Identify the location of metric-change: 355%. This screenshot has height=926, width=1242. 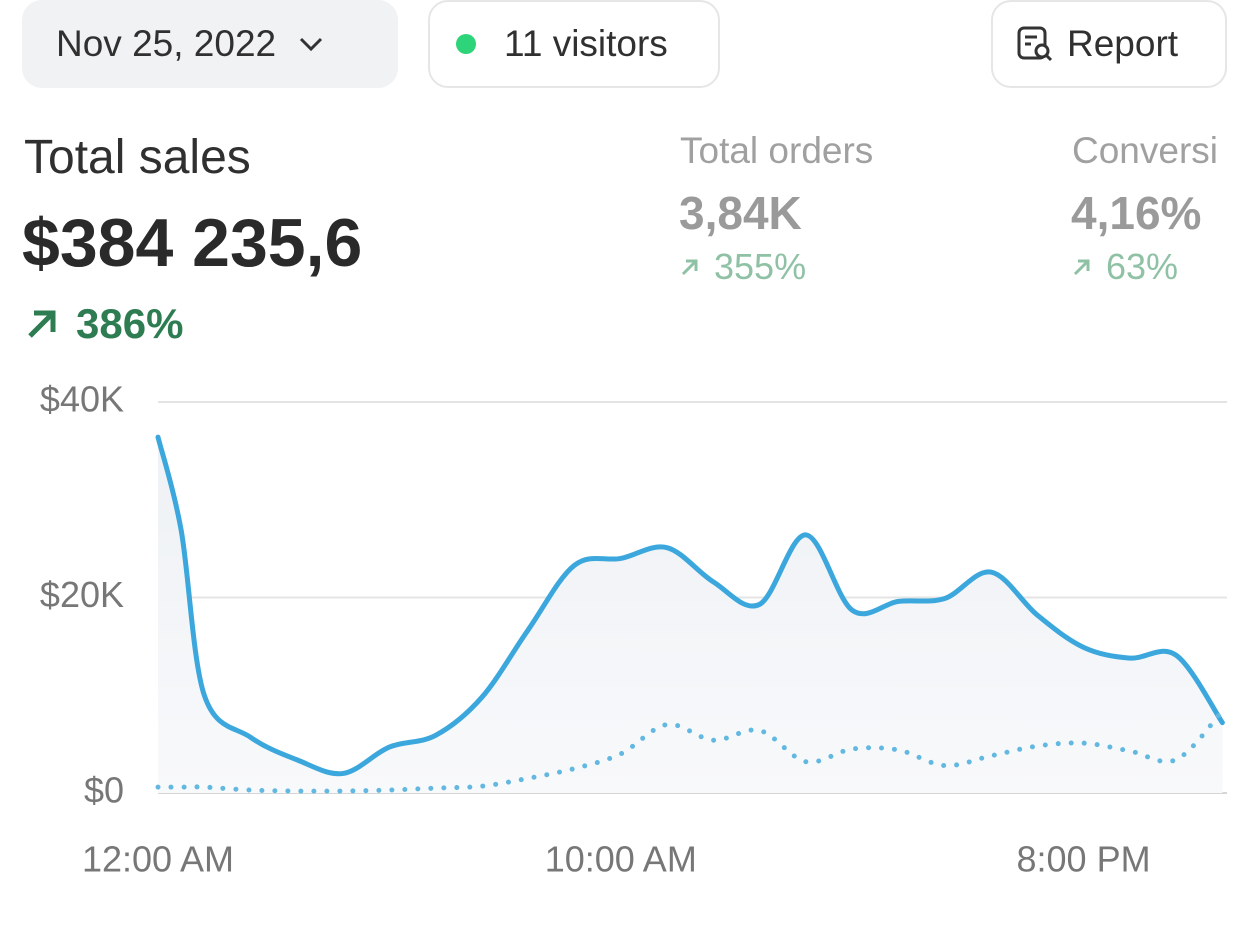
(743, 267).